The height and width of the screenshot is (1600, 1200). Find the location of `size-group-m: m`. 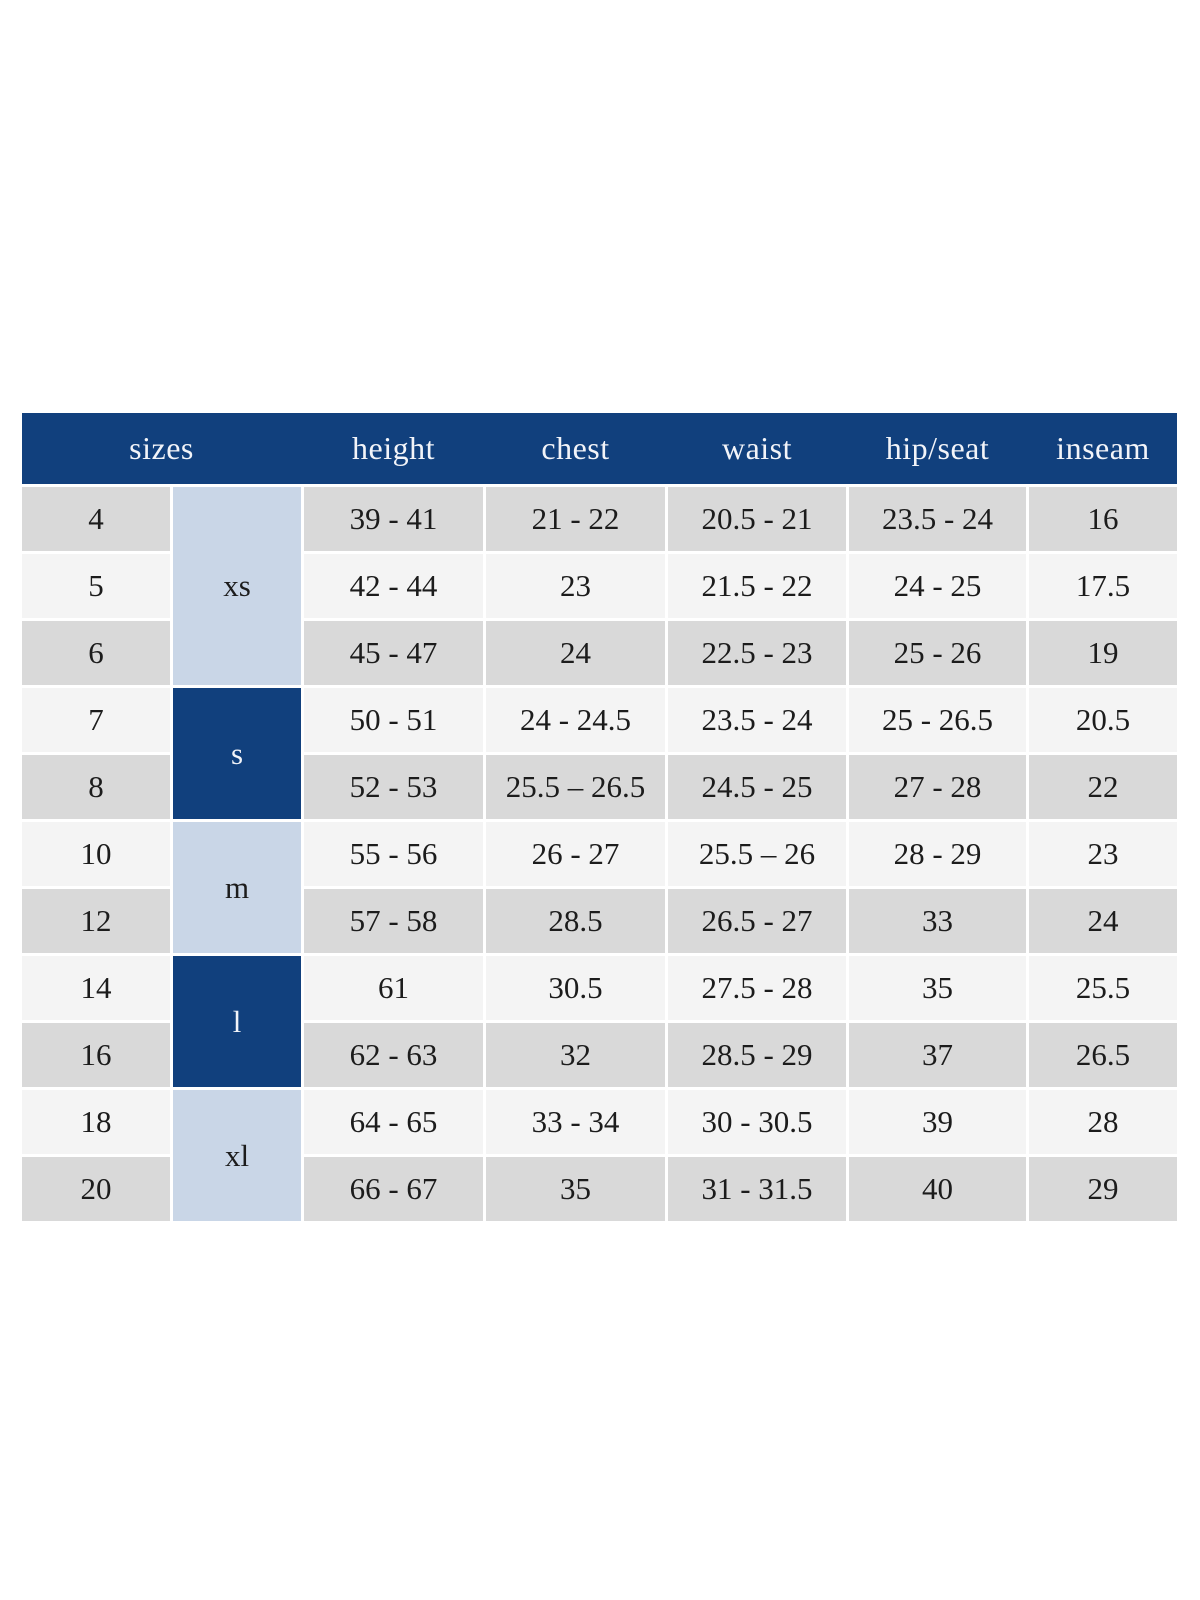

size-group-m: m is located at coordinates (237, 887).